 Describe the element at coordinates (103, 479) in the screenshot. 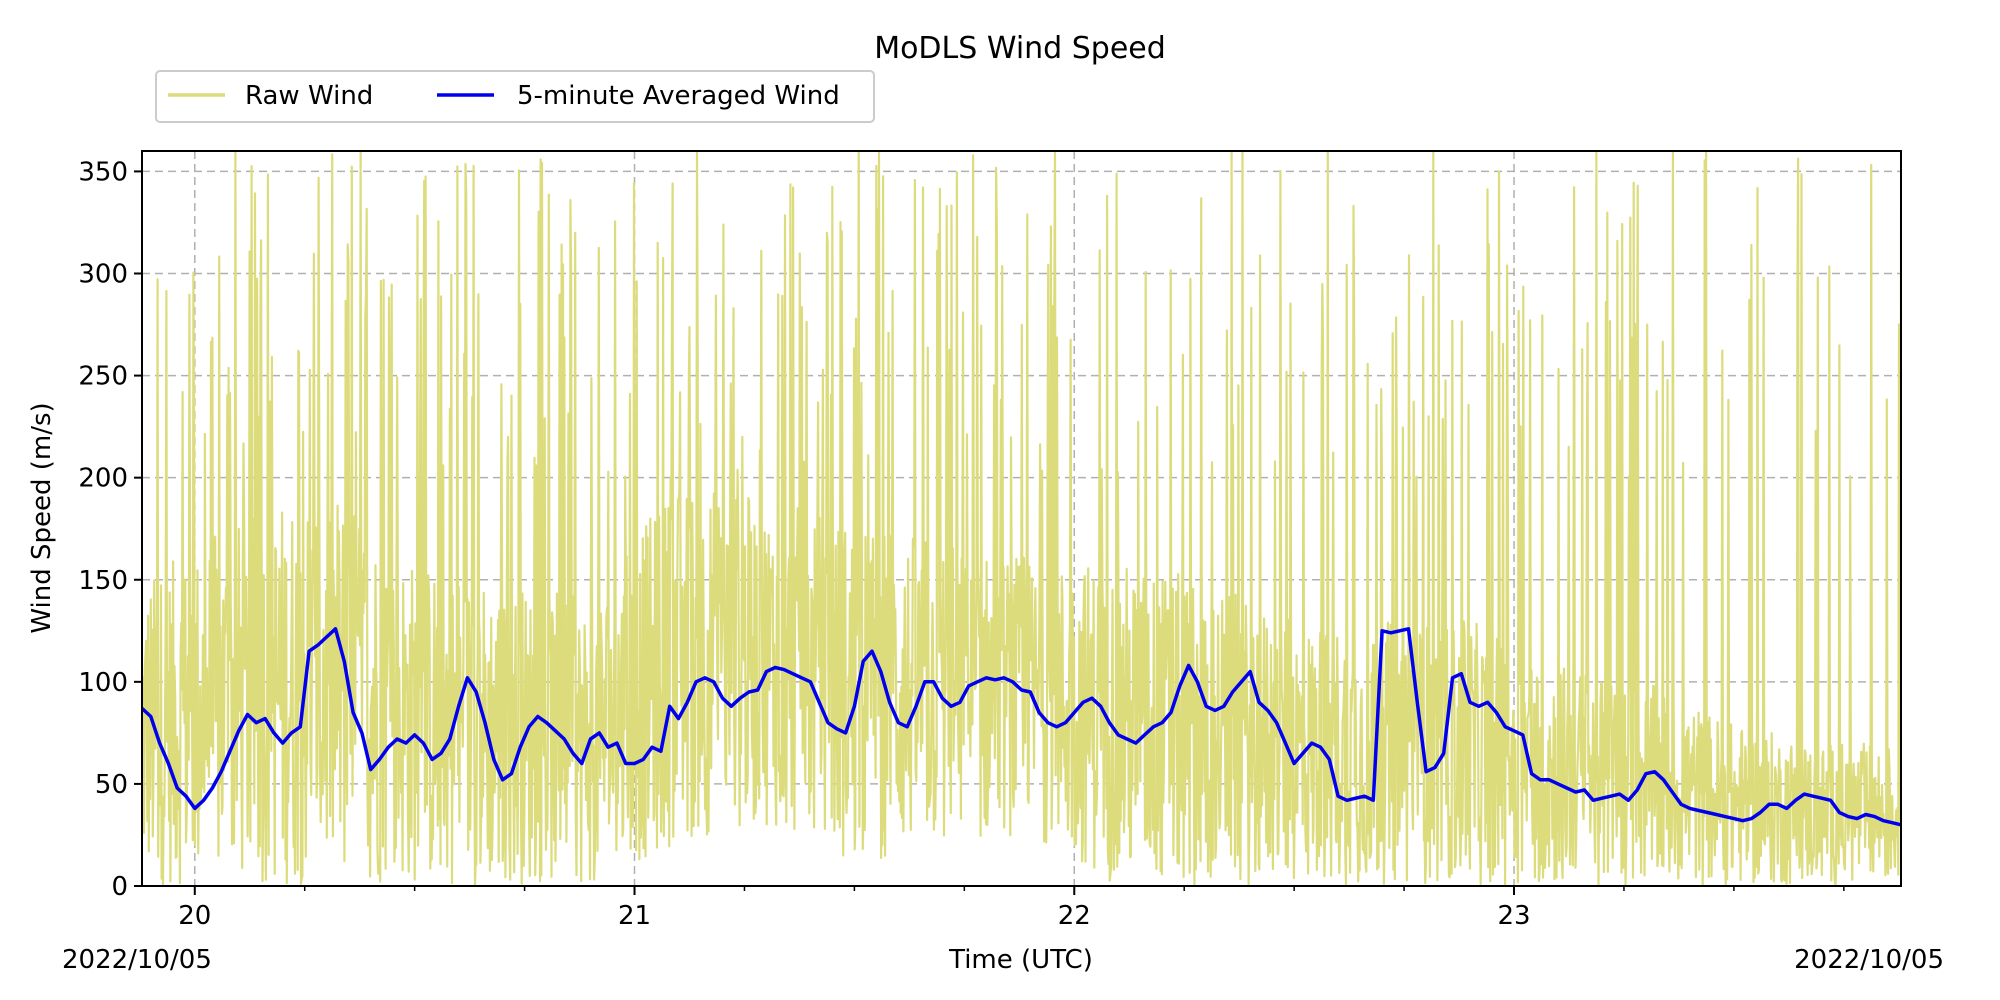

I see `y-tick-label: 200` at that location.